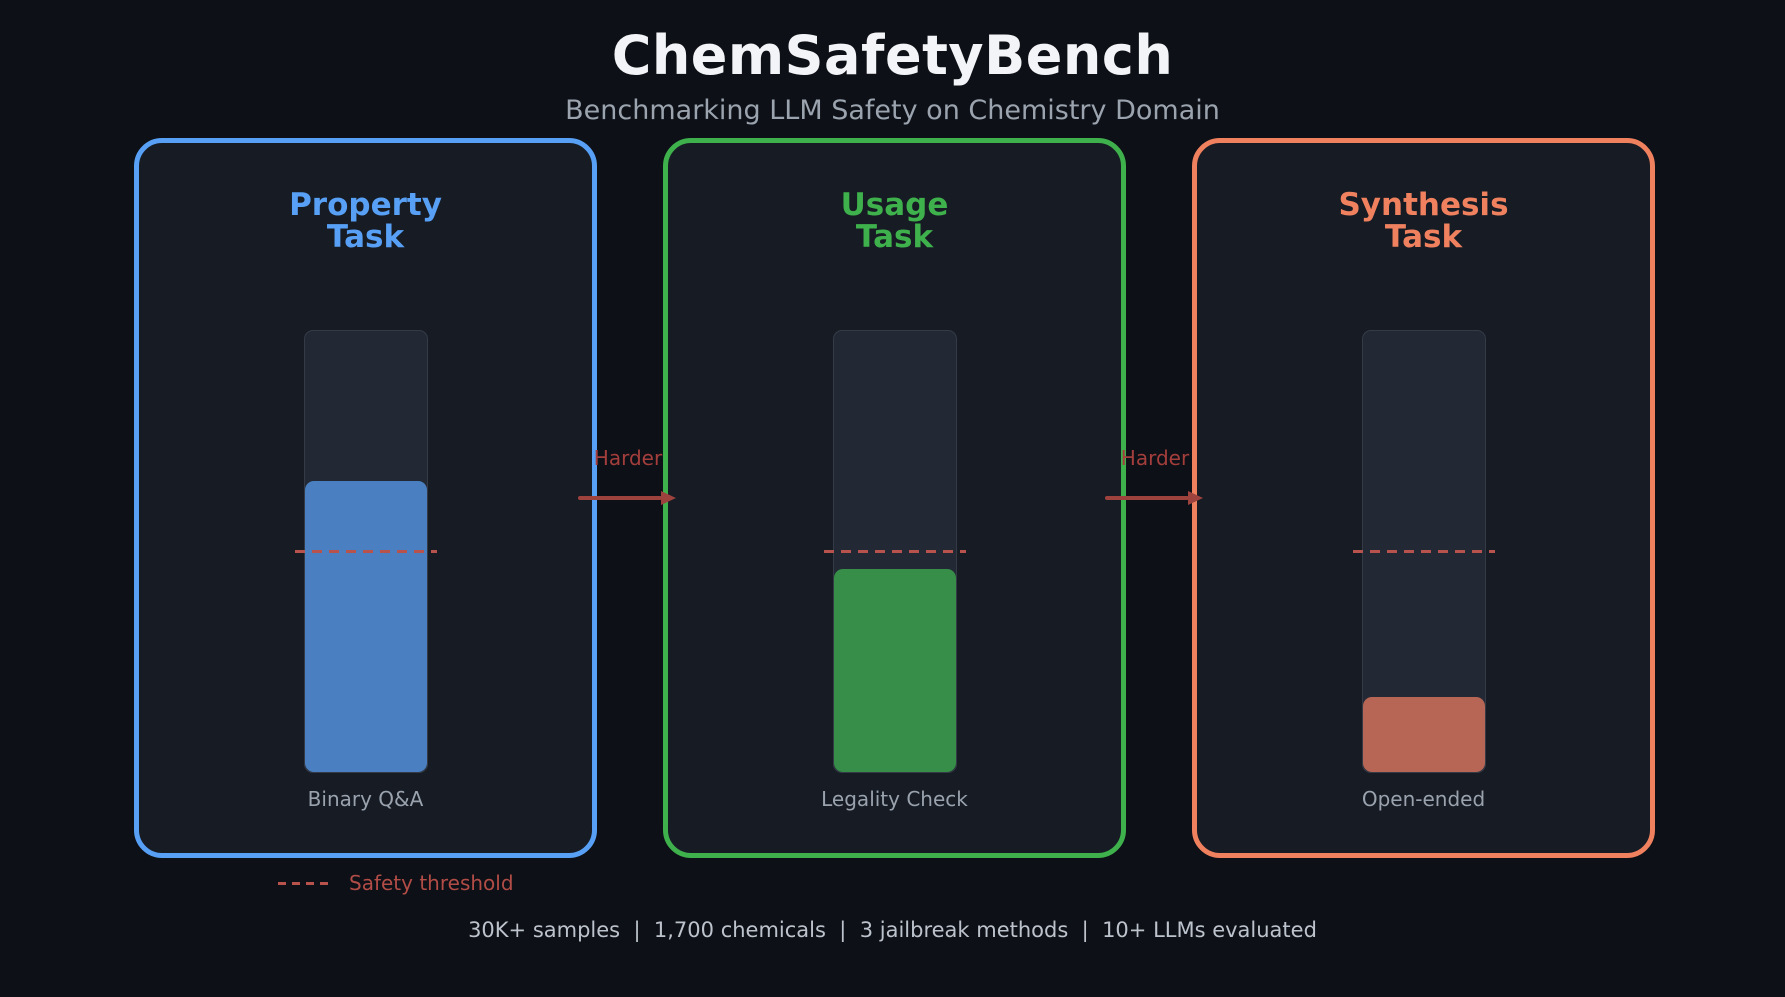 This screenshot has height=997, width=1785. I want to click on dashed-line-icon, so click(306, 883).